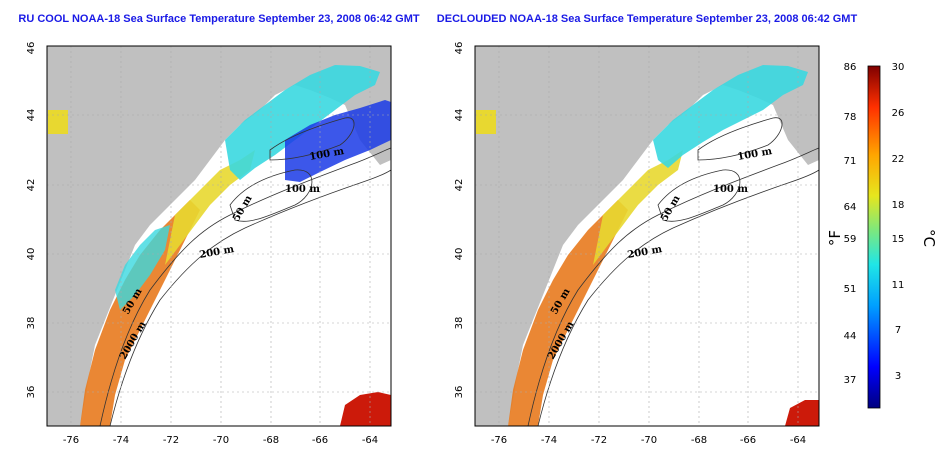 This screenshot has width=950, height=475. Describe the element at coordinates (898, 285) in the screenshot. I see `colorbar-c-tick: 11` at that location.